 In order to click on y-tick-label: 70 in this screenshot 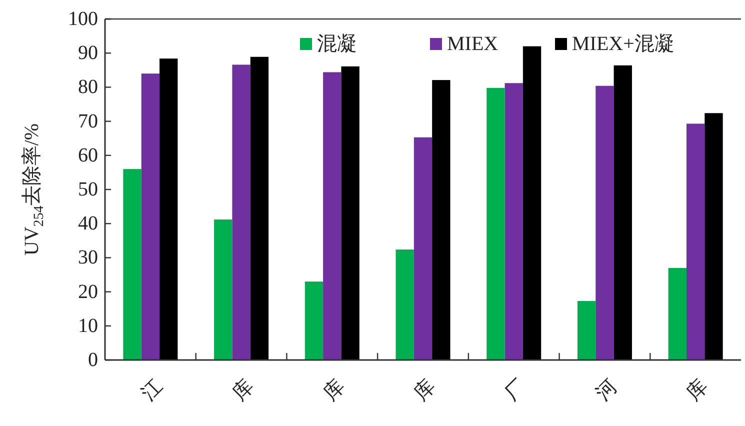, I will do `click(88, 121)`.